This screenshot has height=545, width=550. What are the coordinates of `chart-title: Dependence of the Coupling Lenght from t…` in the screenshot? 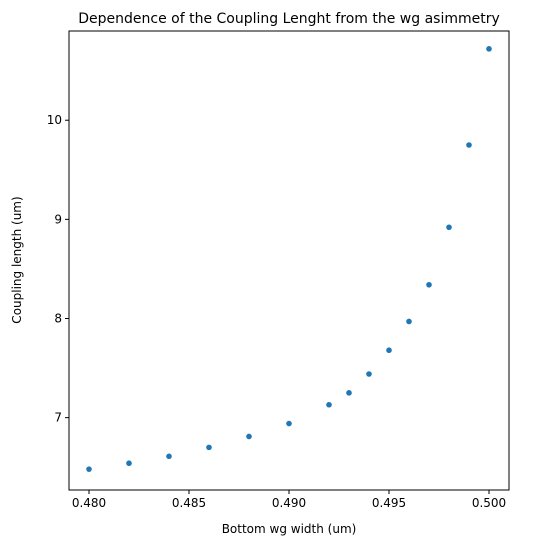 It's located at (289, 19).